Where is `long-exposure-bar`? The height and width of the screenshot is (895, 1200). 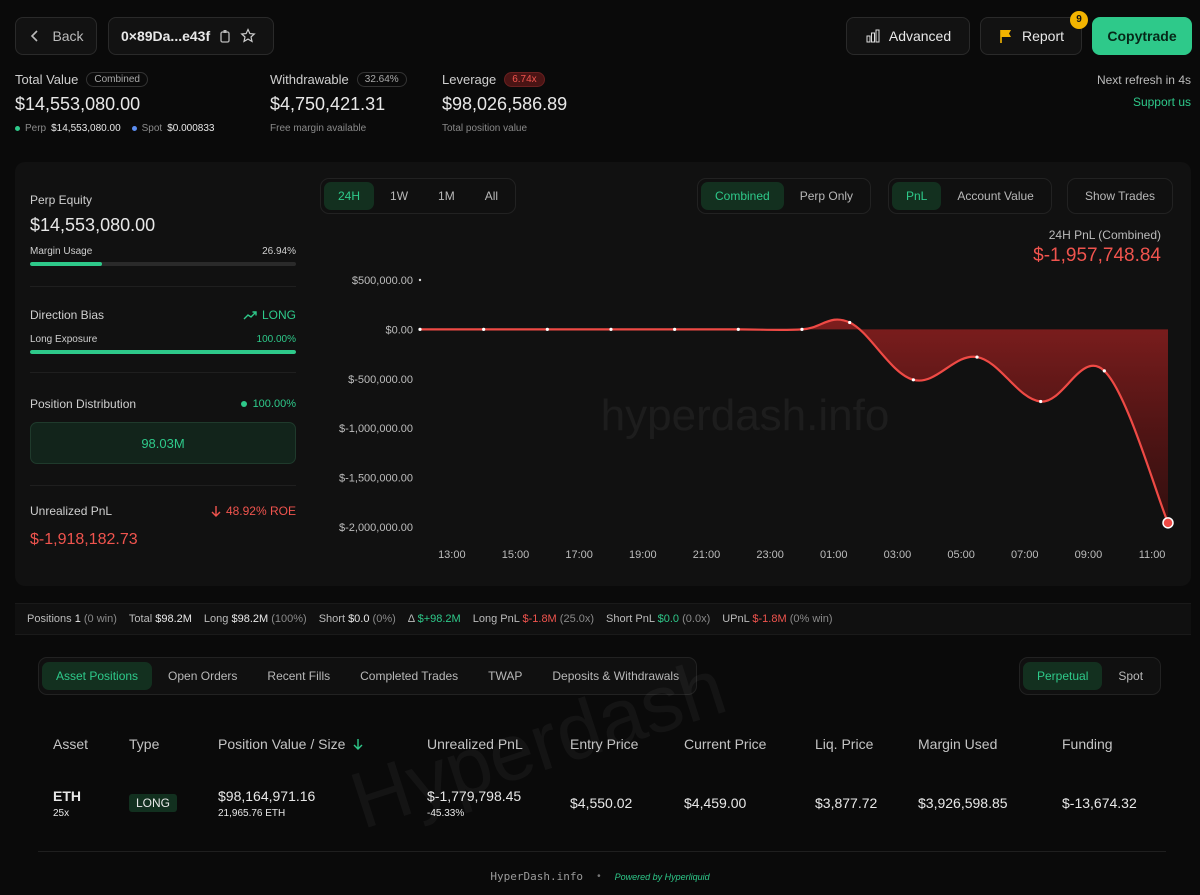 long-exposure-bar is located at coordinates (163, 352).